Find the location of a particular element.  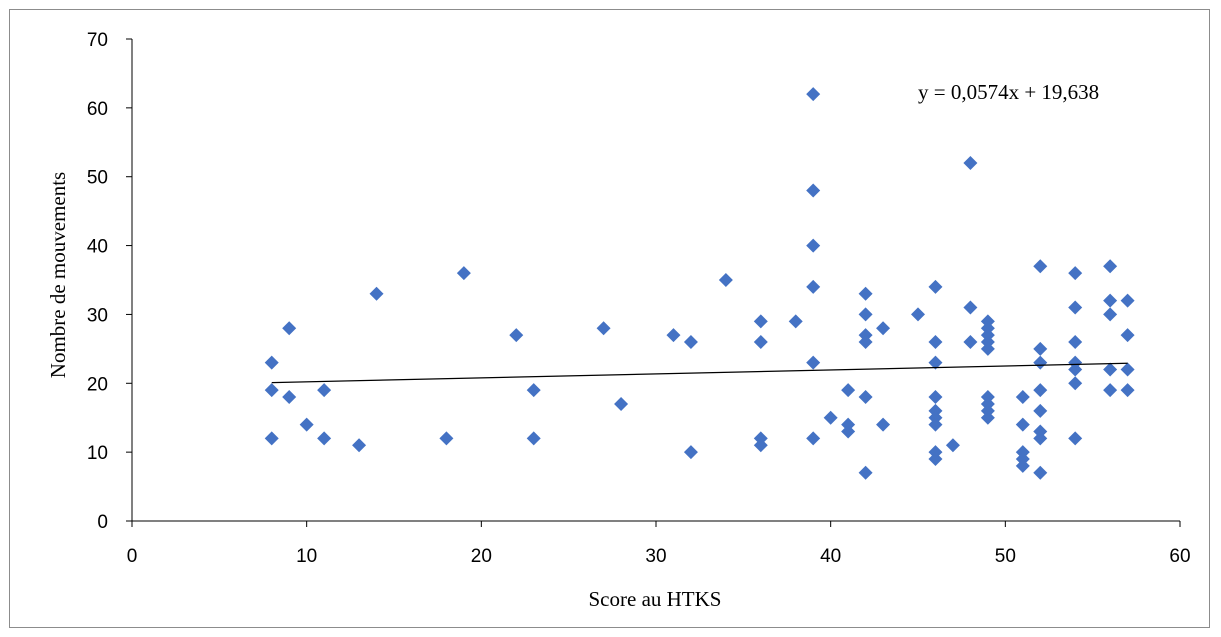

y-tick-label: 20 is located at coordinates (97, 384).